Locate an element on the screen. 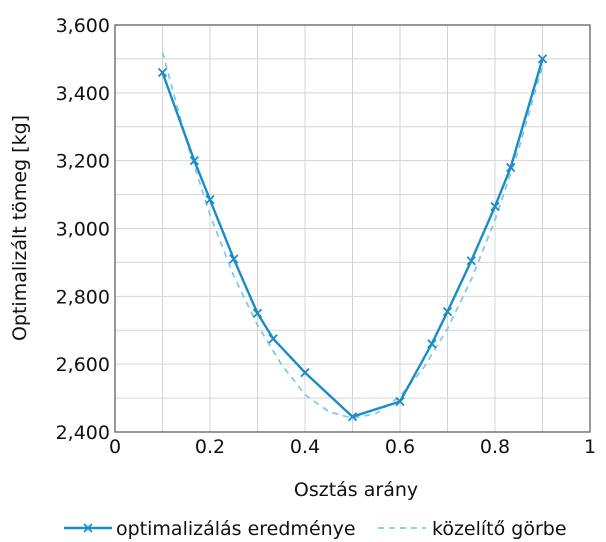  x-axis-label: Osztás arány is located at coordinates (356, 490).